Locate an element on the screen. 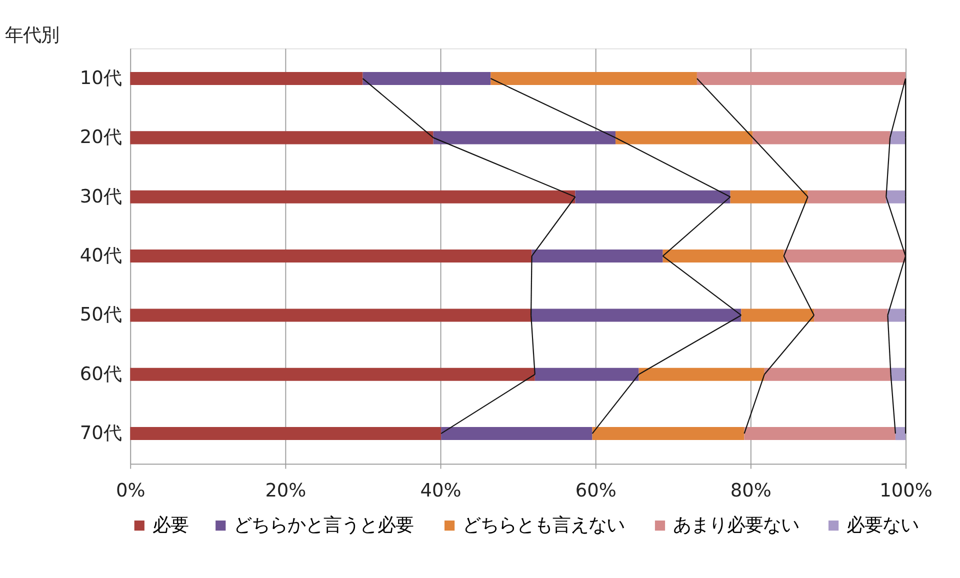 This screenshot has width=960, height=578. y-tick-label: 20代 is located at coordinates (101, 137).